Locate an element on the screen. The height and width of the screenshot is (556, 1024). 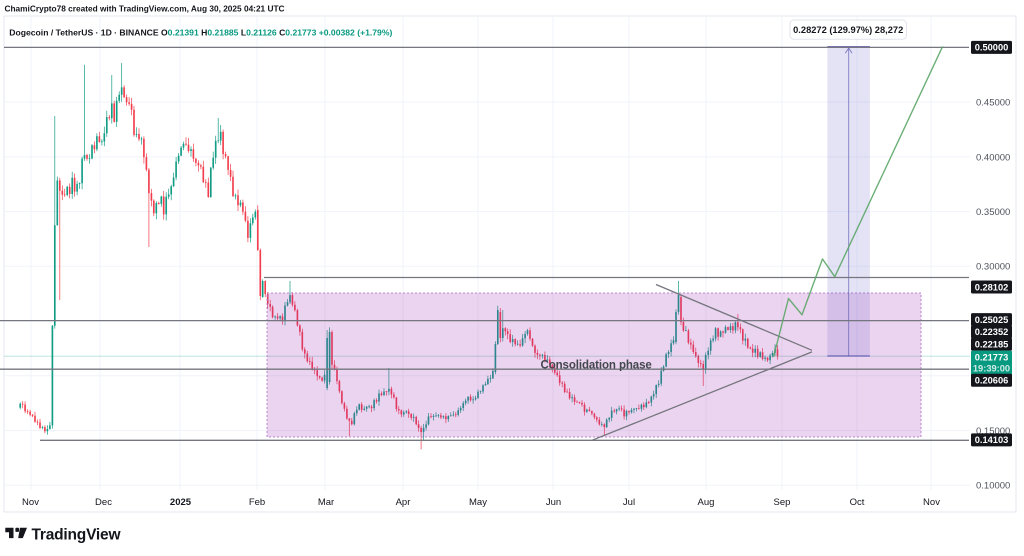
svg-text: 0.45000 is located at coordinates (993, 103).